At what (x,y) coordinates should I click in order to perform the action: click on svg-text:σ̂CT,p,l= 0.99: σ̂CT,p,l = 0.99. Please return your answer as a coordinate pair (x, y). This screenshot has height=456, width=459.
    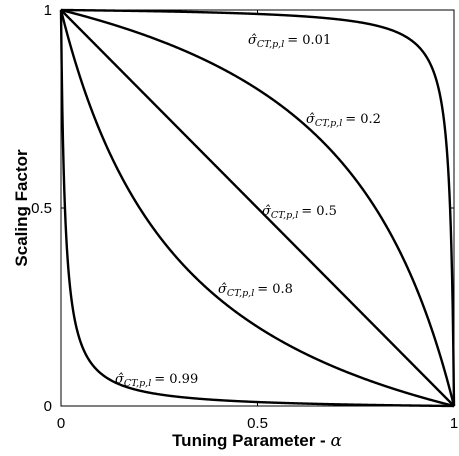
    Looking at the image, I should click on (156, 380).